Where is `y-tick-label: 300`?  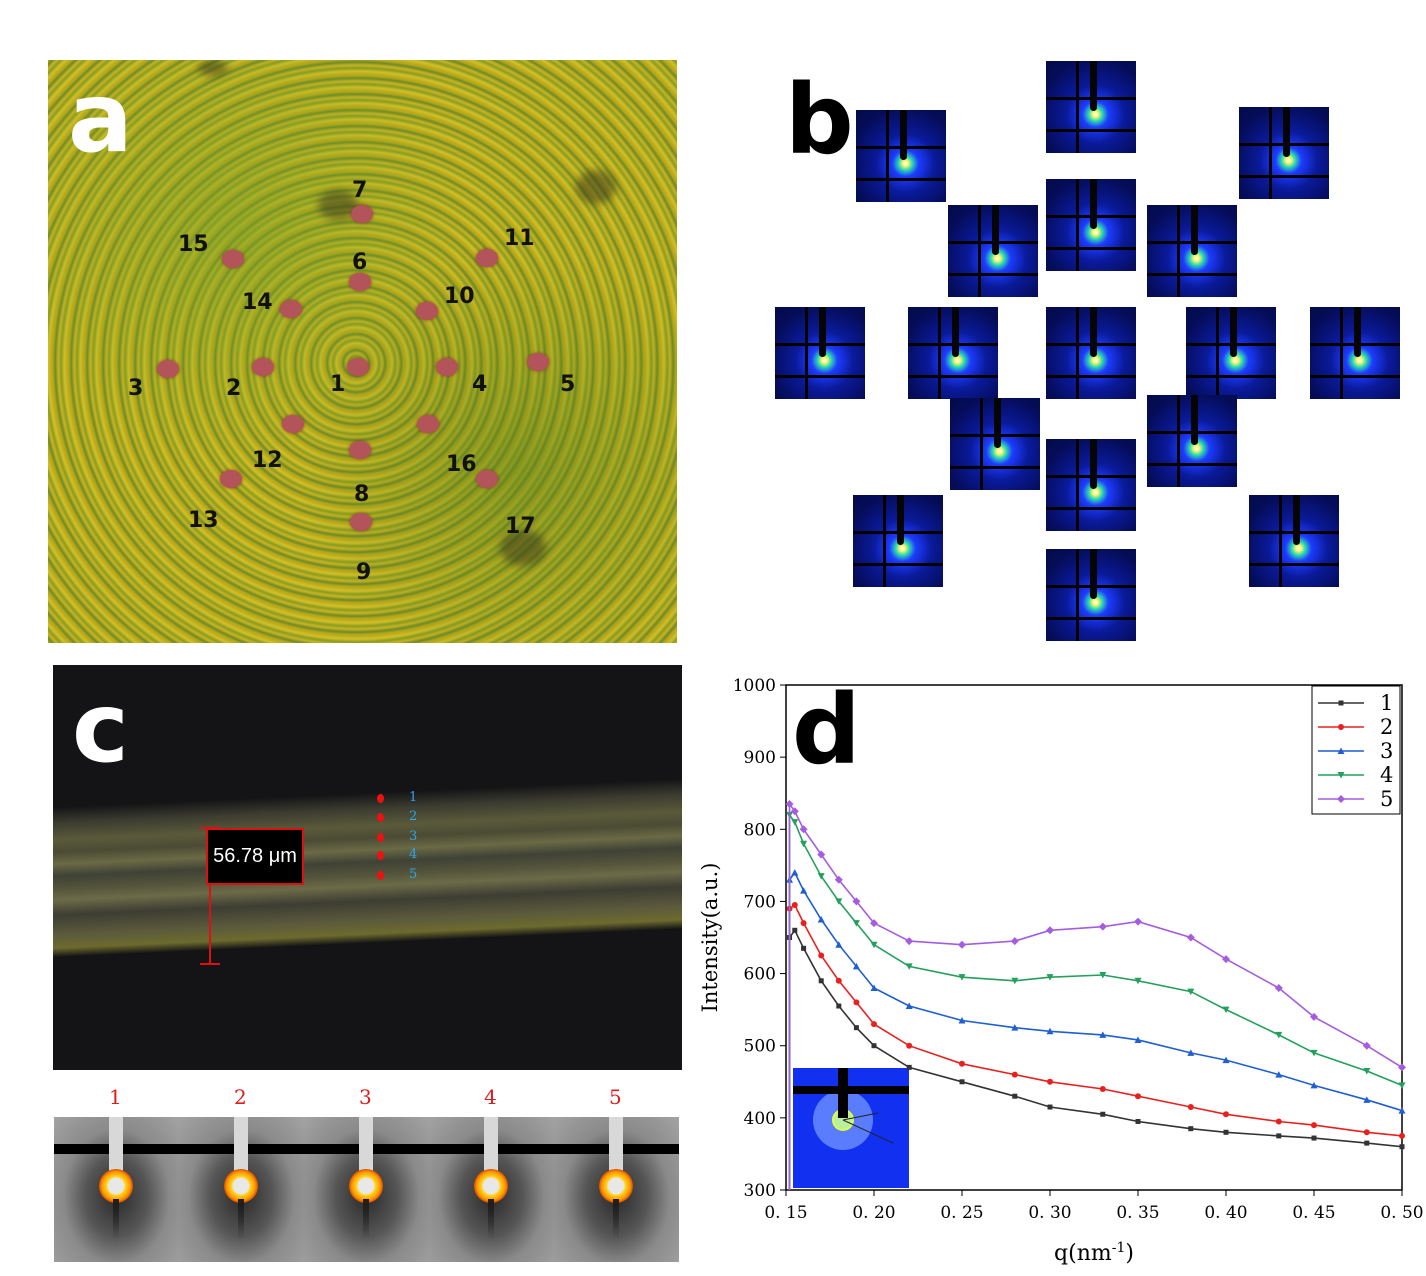
y-tick-label: 300 is located at coordinates (760, 1191).